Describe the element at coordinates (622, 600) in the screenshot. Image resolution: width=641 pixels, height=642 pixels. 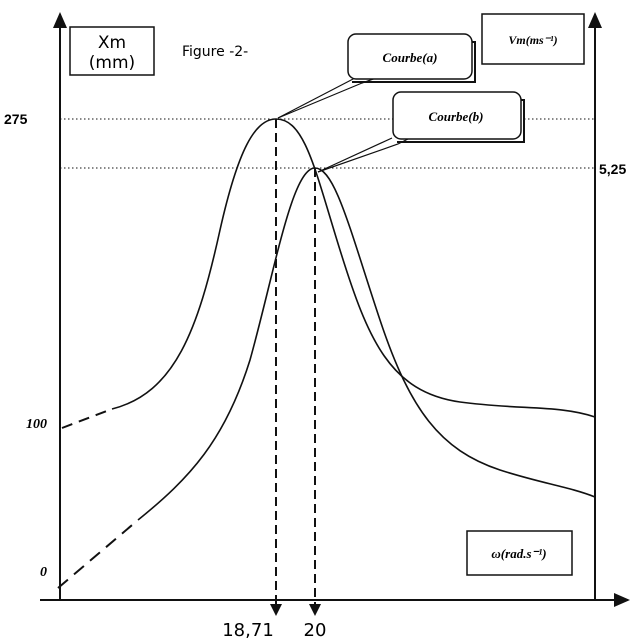
I see `x-axis-arrow` at that location.